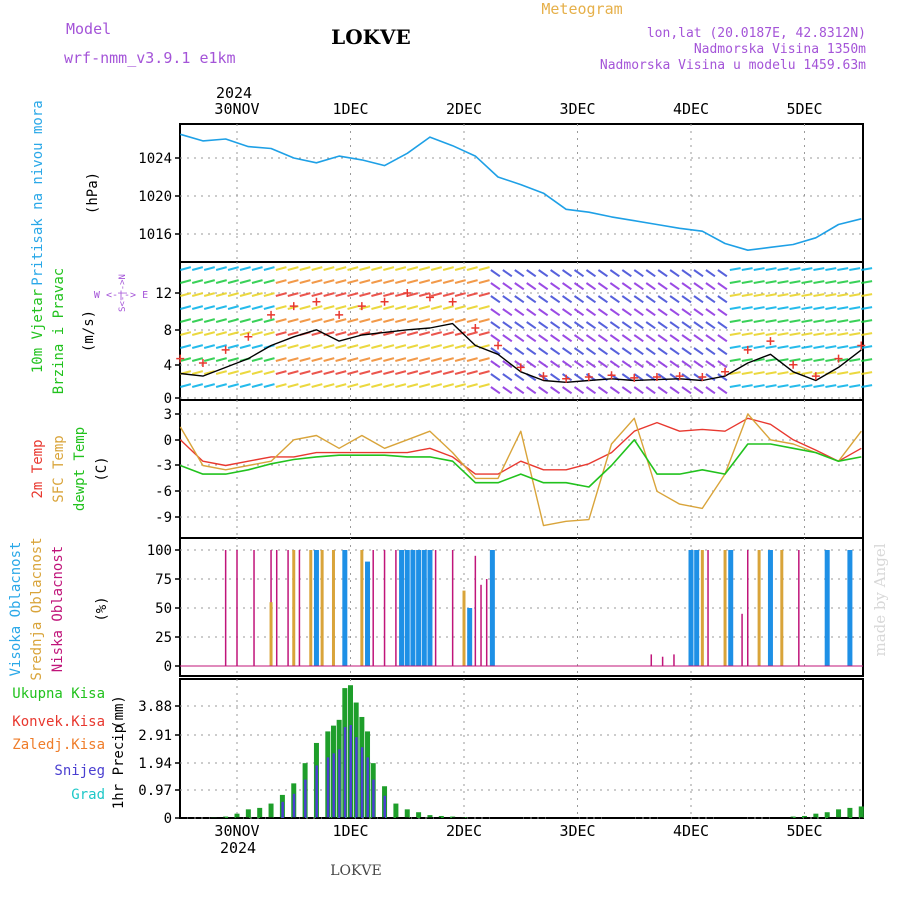  Describe the element at coordinates (59, 331) in the screenshot. I see `wind-title-2: Brzina i Pravac` at that location.